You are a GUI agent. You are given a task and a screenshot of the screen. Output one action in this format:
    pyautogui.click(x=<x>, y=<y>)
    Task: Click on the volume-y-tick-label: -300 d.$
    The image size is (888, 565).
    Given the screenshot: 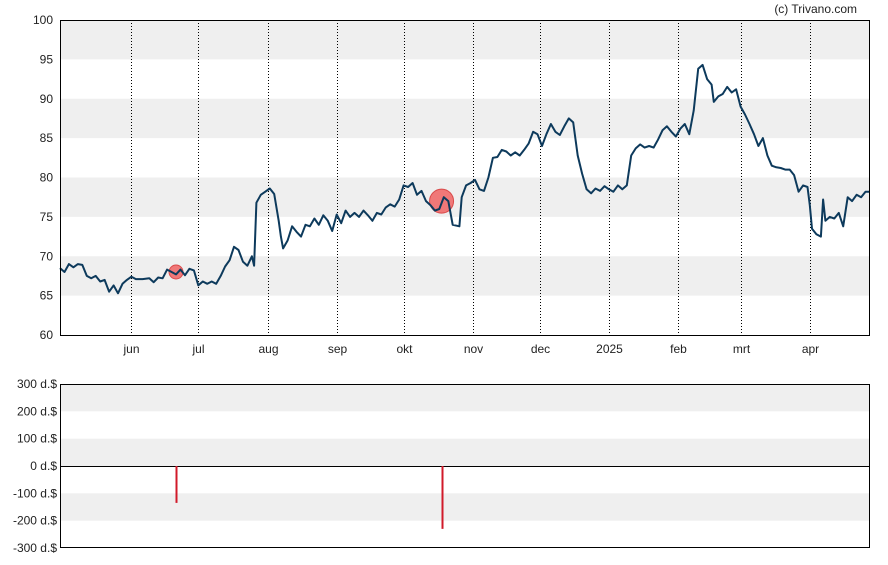 What is the action you would take?
    pyautogui.click(x=35, y=548)
    